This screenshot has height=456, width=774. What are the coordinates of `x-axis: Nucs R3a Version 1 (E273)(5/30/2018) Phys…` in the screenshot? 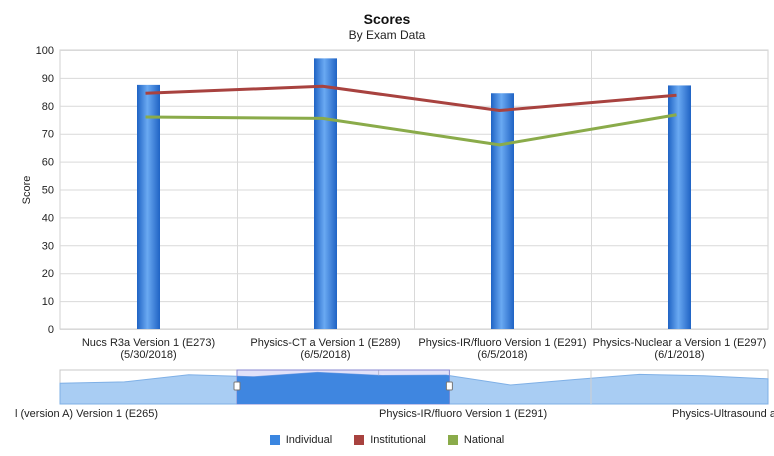 It's located at (424, 349).